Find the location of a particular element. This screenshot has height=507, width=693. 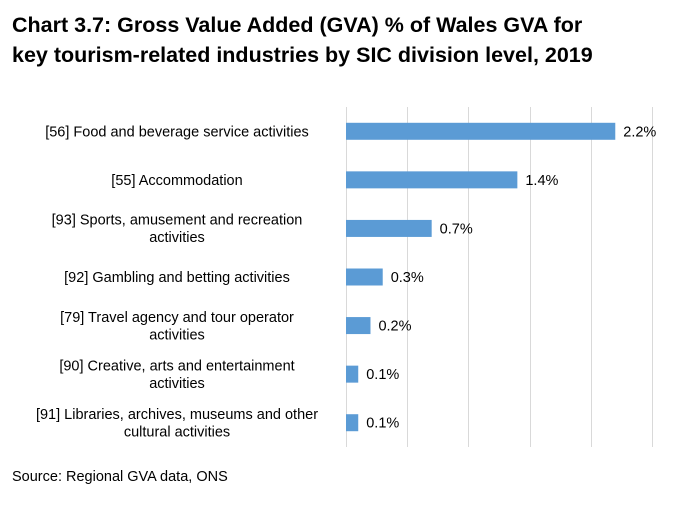

category-label-3-line-0: [92] Gambling and betting activities is located at coordinates (177, 278).